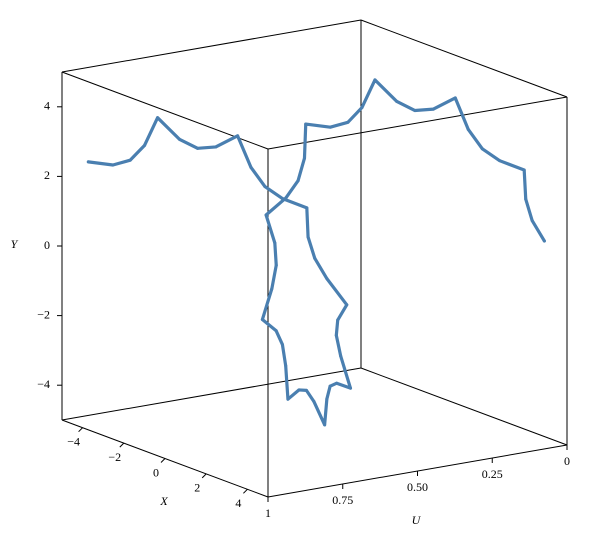  Describe the element at coordinates (43, 314) in the screenshot. I see `y-tick-label: −2` at that location.